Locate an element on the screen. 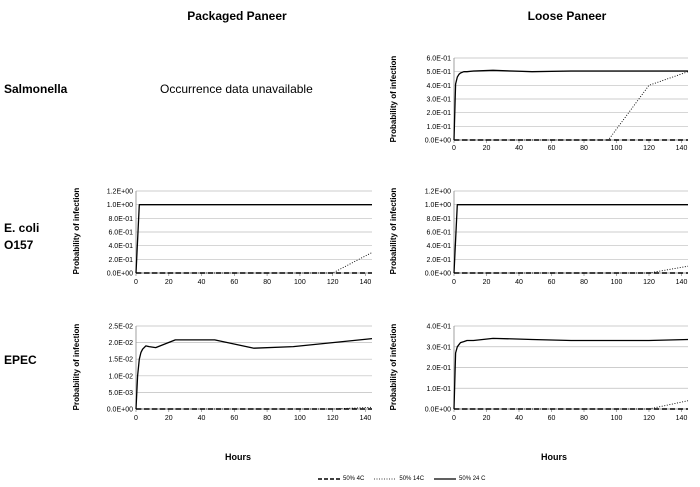 This screenshot has height=487, width=700. ecoli-packaged-ytick-label: 2.0E-01 is located at coordinates (120, 260).